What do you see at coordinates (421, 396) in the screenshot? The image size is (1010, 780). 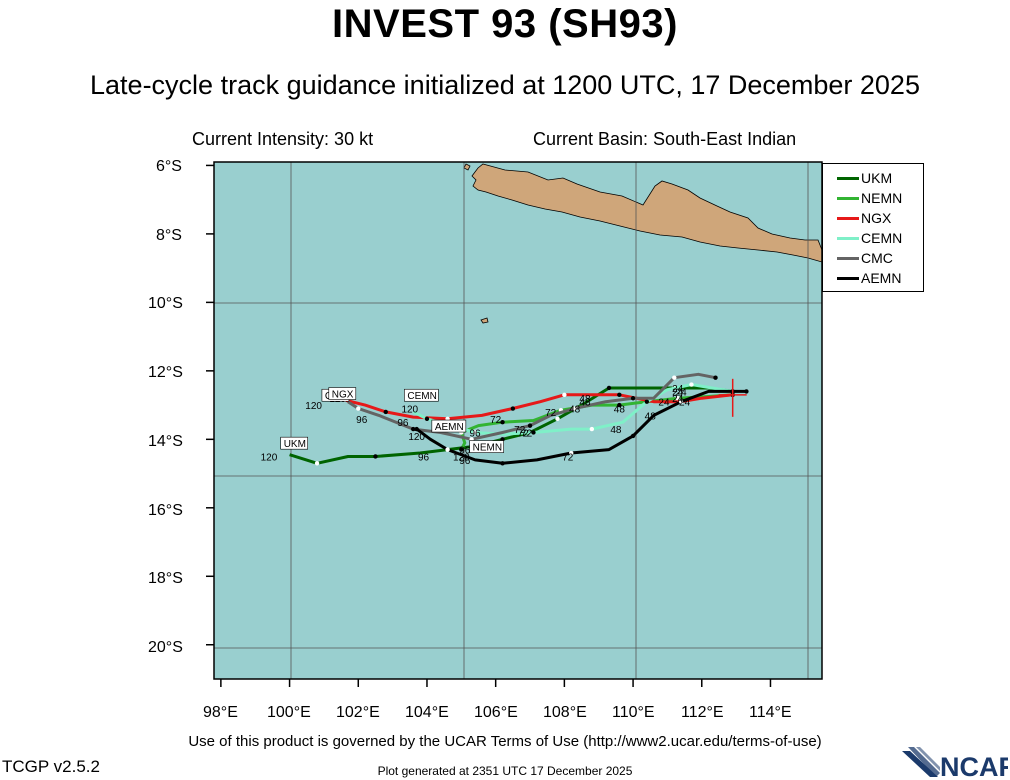 I see `end-label-cemn: CEMN` at bounding box center [421, 396].